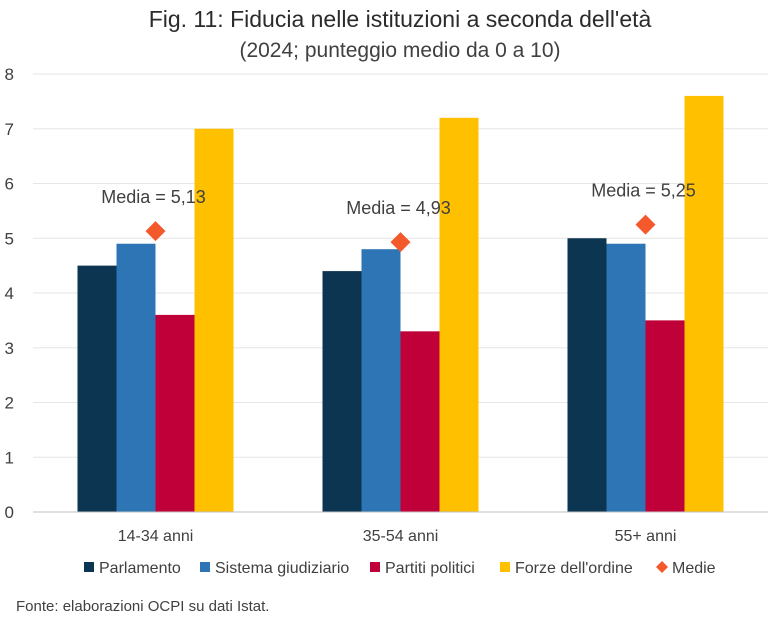 Image resolution: width=782 pixels, height=623 pixels. What do you see at coordinates (643, 191) in the screenshot?
I see `average-annotation: Media = 5,25` at bounding box center [643, 191].